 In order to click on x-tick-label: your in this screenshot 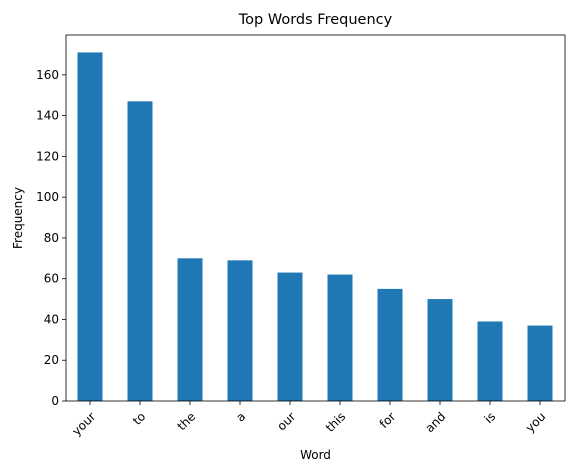, I will do `click(83, 423)`.